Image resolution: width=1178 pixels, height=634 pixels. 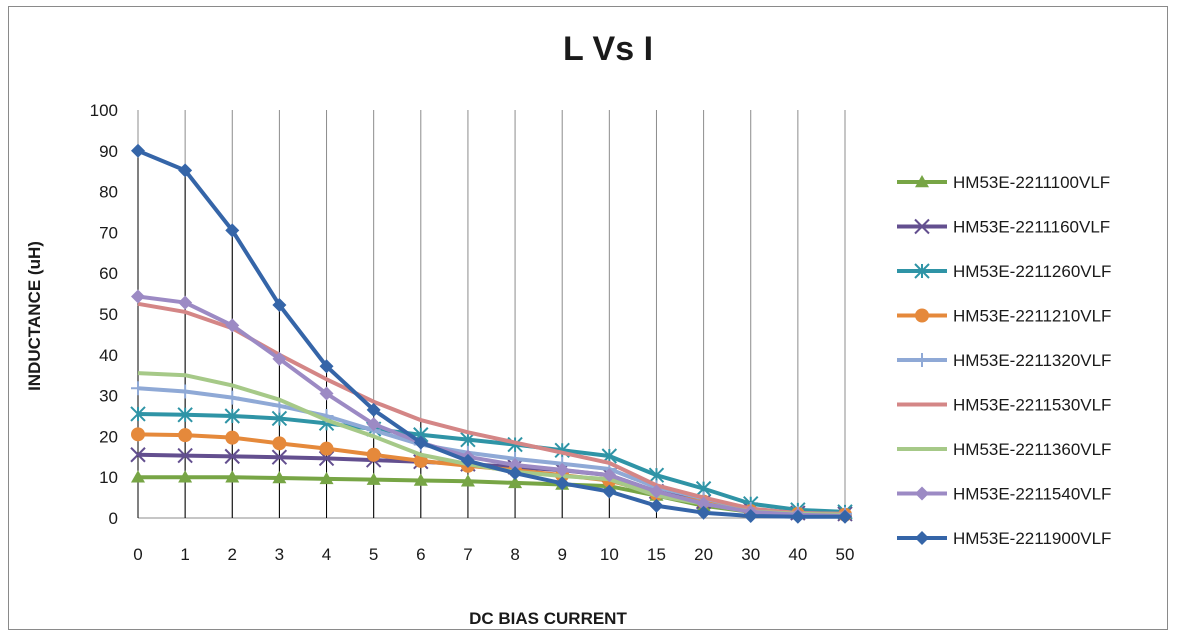 I want to click on legend-item: HM53E-2211160VLF, so click(x=1003, y=227).